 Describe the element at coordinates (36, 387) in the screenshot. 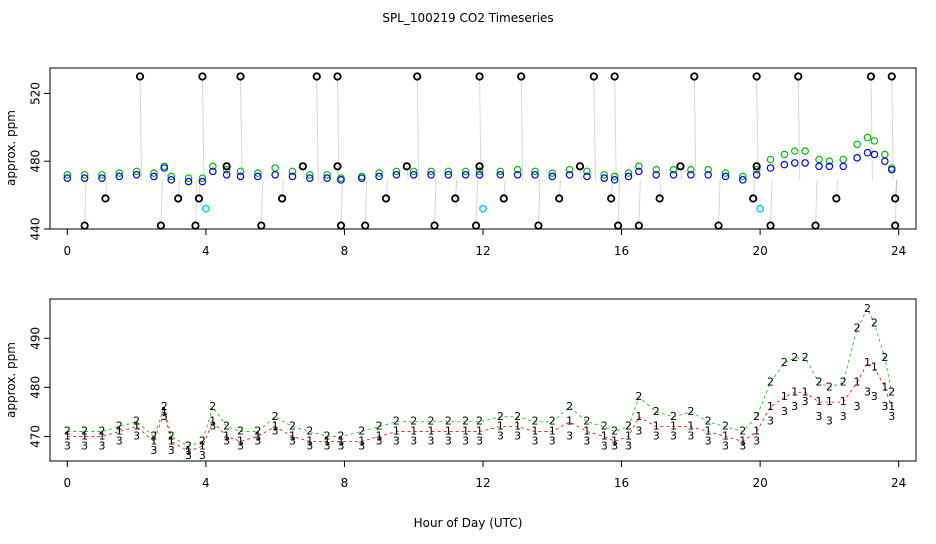

I see `bottom-y-tick-label: 480` at that location.